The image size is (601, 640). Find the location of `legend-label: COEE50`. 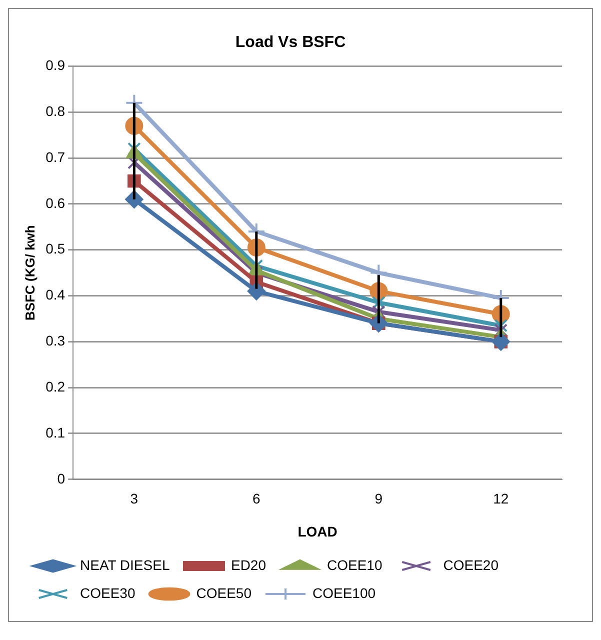

legend-label: COEE50 is located at coordinates (224, 592).